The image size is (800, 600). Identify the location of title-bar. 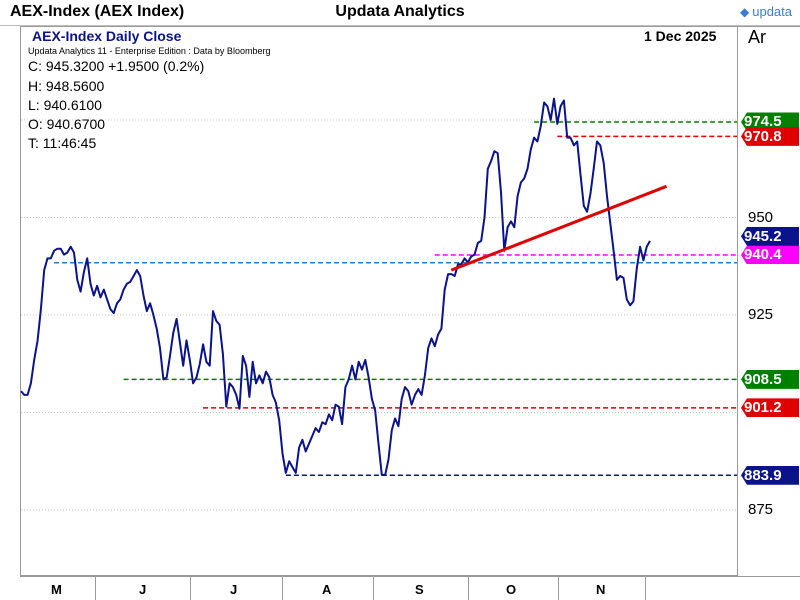
(400, 13).